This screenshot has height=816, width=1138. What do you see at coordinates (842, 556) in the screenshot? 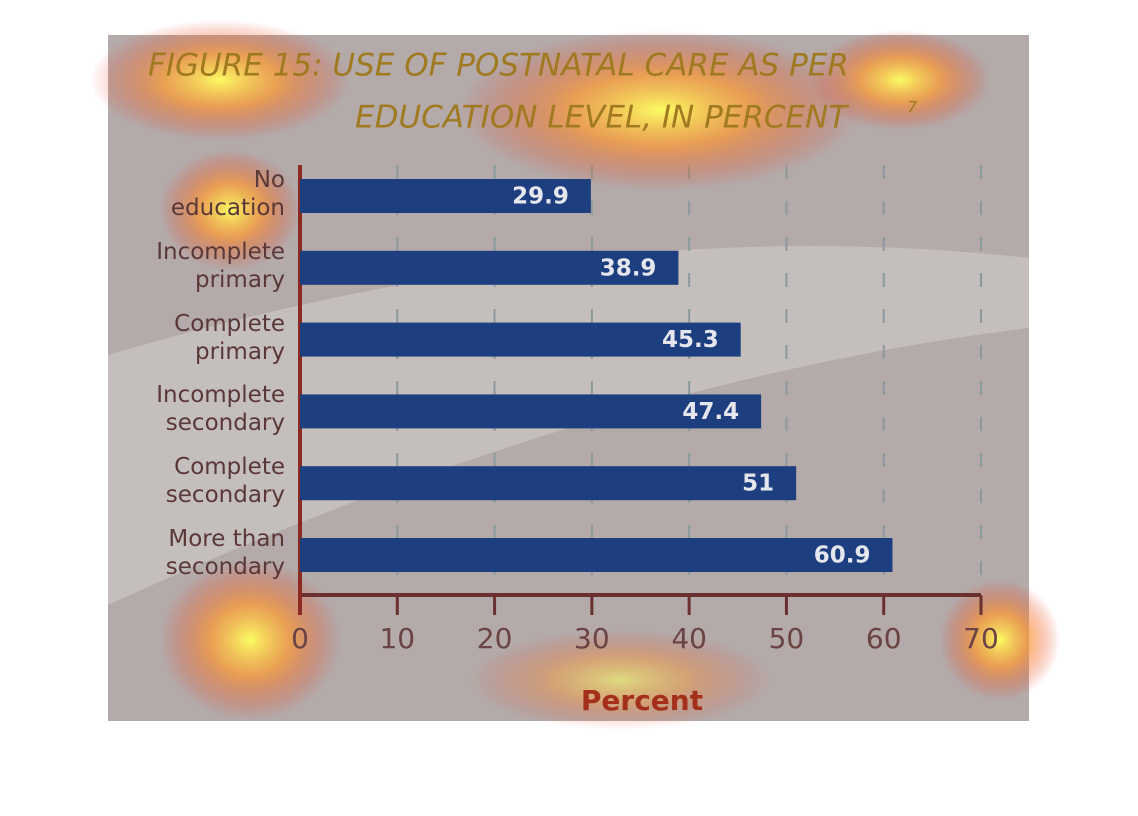
I see `value-label: 60.9` at bounding box center [842, 556].